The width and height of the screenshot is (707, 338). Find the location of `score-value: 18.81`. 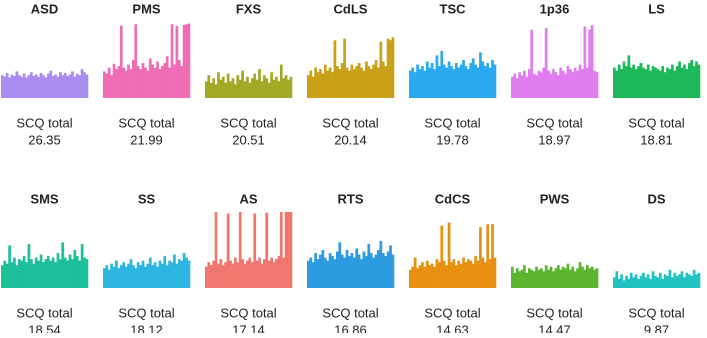

score-value: 18.81 is located at coordinates (656, 139).